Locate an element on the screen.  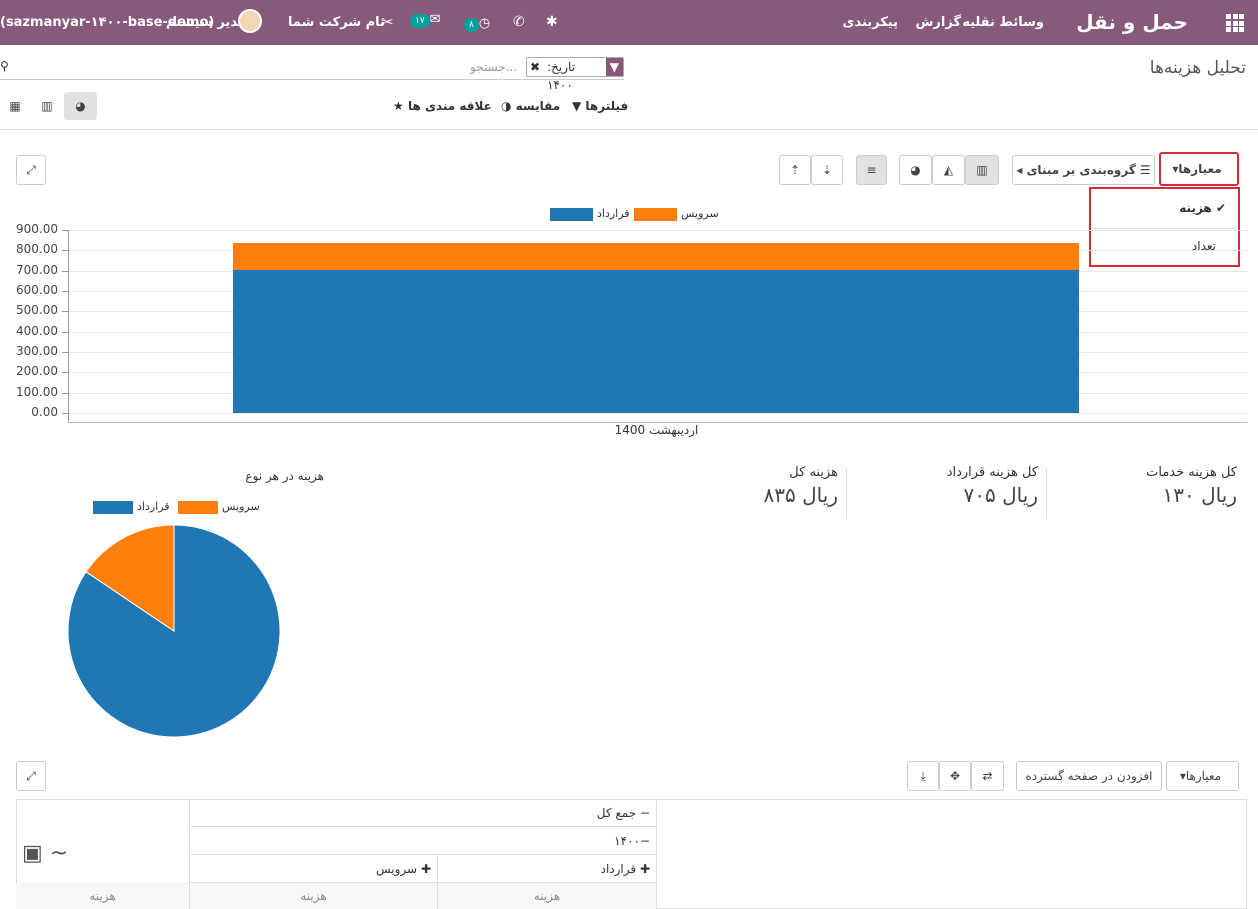
y-tick-label: 200.00 is located at coordinates (37, 371).